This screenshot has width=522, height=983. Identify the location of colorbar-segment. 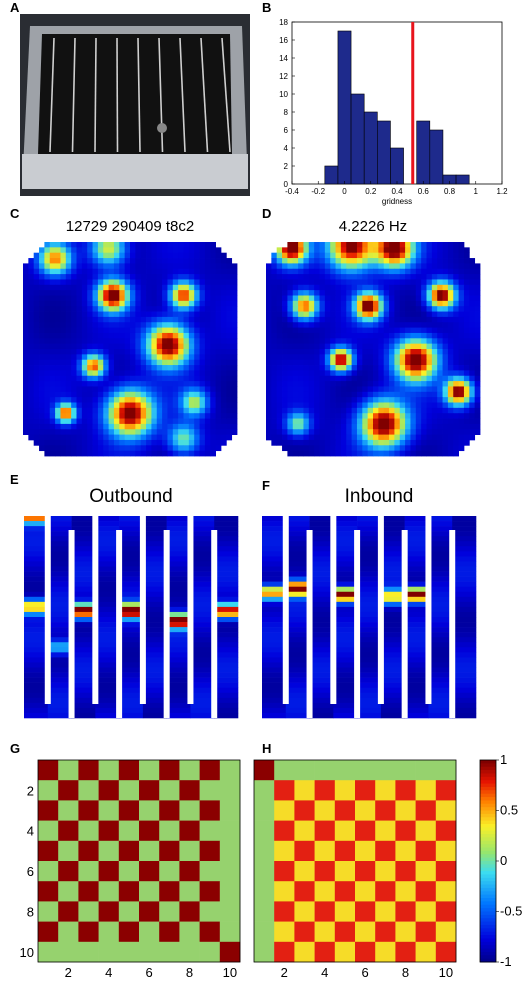
(488, 937).